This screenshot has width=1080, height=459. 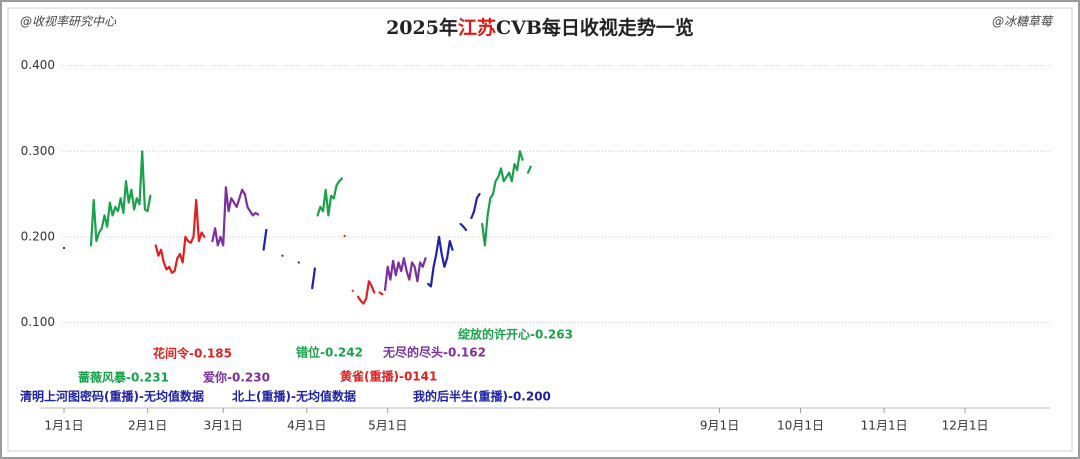 I want to click on annotation: 花间令-0.185, so click(x=192, y=353).